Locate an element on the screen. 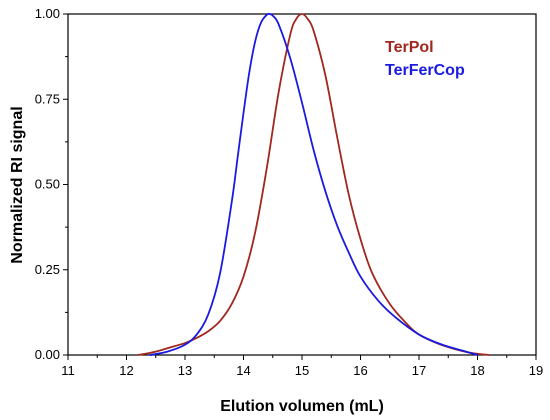 Image resolution: width=550 pixels, height=420 pixels. x-tick-label: 19 is located at coordinates (536, 370).